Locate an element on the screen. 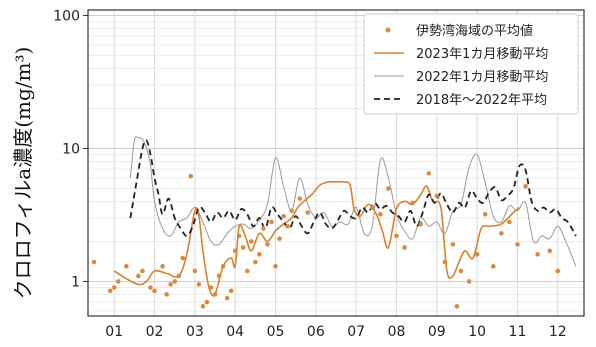 This screenshot has height=347, width=596. x-axis-ticks: 01 02 03 04 05 06 07 08 09 10 11 12 is located at coordinates (335, 332).